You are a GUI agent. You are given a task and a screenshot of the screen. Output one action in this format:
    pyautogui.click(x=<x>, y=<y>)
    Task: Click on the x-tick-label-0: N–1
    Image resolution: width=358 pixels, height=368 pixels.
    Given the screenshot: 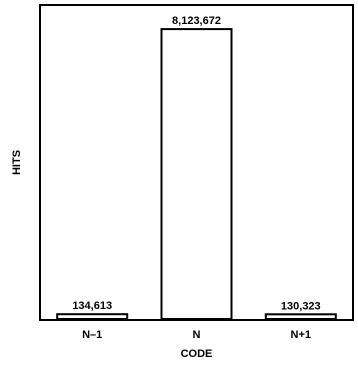 What is the action you would take?
    pyautogui.click(x=92, y=335)
    